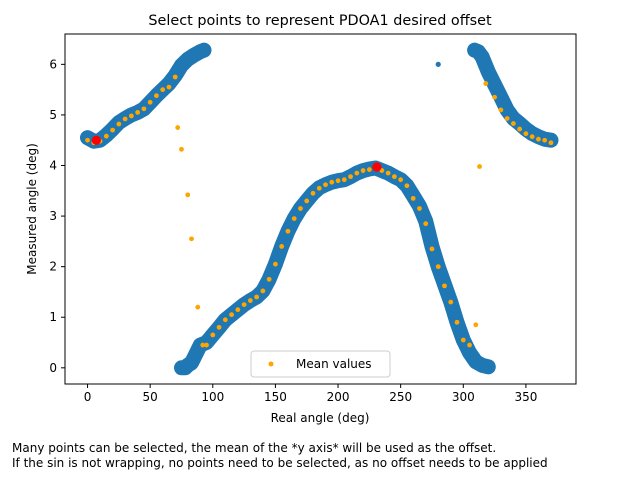 The image size is (640, 480). Describe the element at coordinates (53, 216) in the screenshot. I see `y-tick-label: 3` at that location.